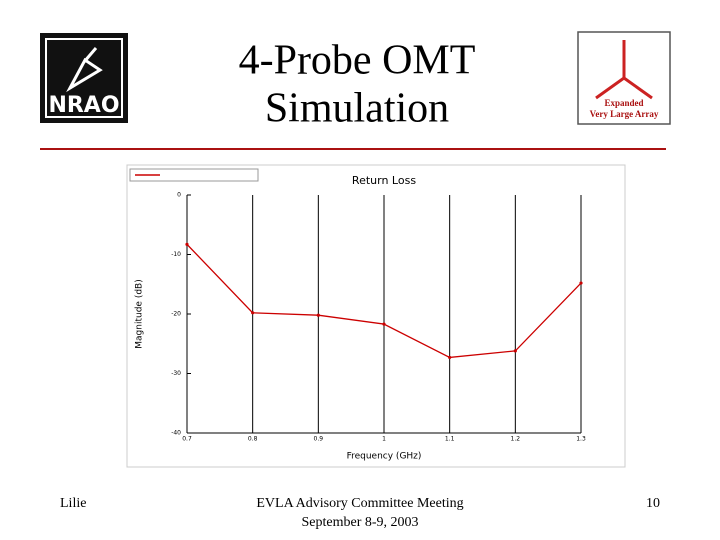 The image size is (720, 540). Describe the element at coordinates (253, 439) in the screenshot. I see `x-tick-label: 0.8` at that location.